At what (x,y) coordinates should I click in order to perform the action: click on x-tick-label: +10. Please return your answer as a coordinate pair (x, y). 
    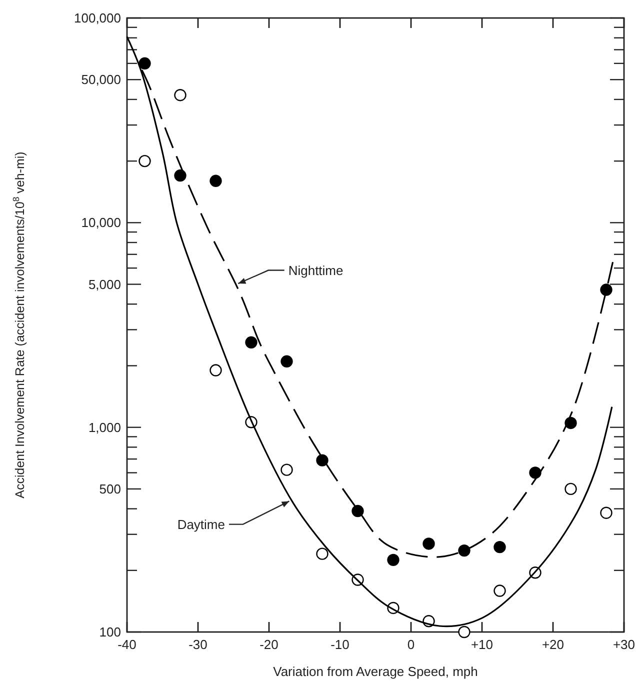
    Looking at the image, I should click on (482, 644).